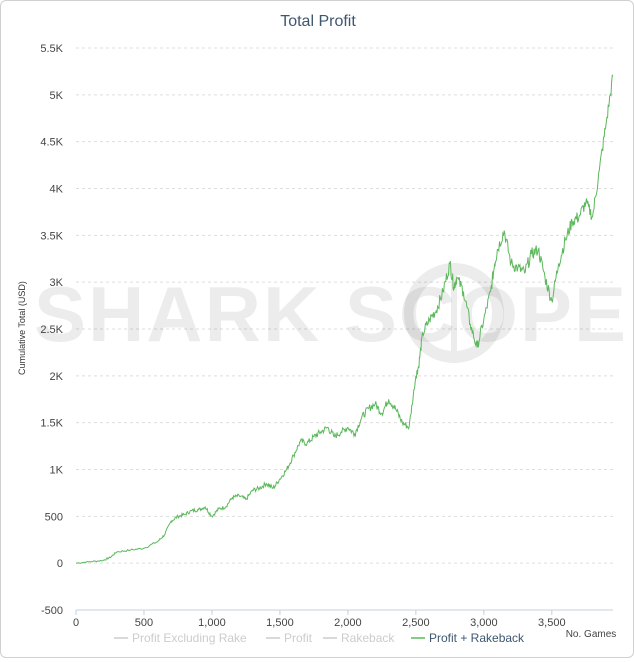 The width and height of the screenshot is (634, 662). I want to click on legend-item: Profit Excluding Rake, so click(180, 638).